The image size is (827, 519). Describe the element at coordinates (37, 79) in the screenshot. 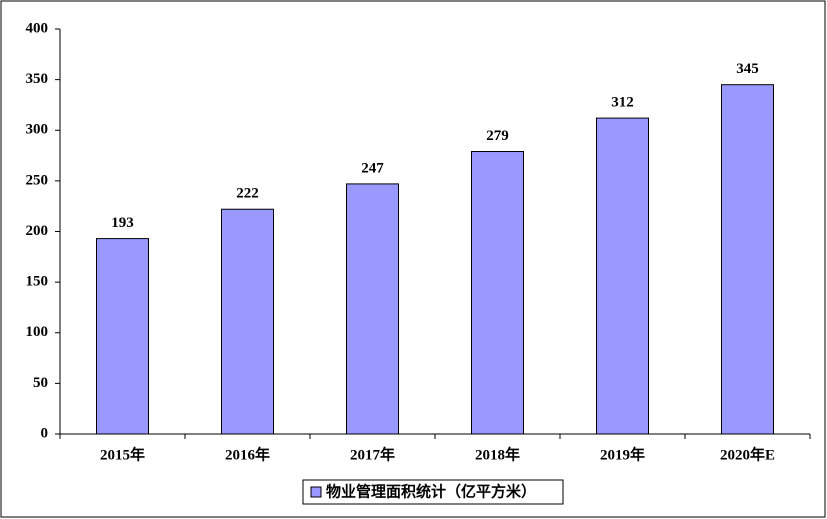

I see `y-tick-label: 350` at that location.